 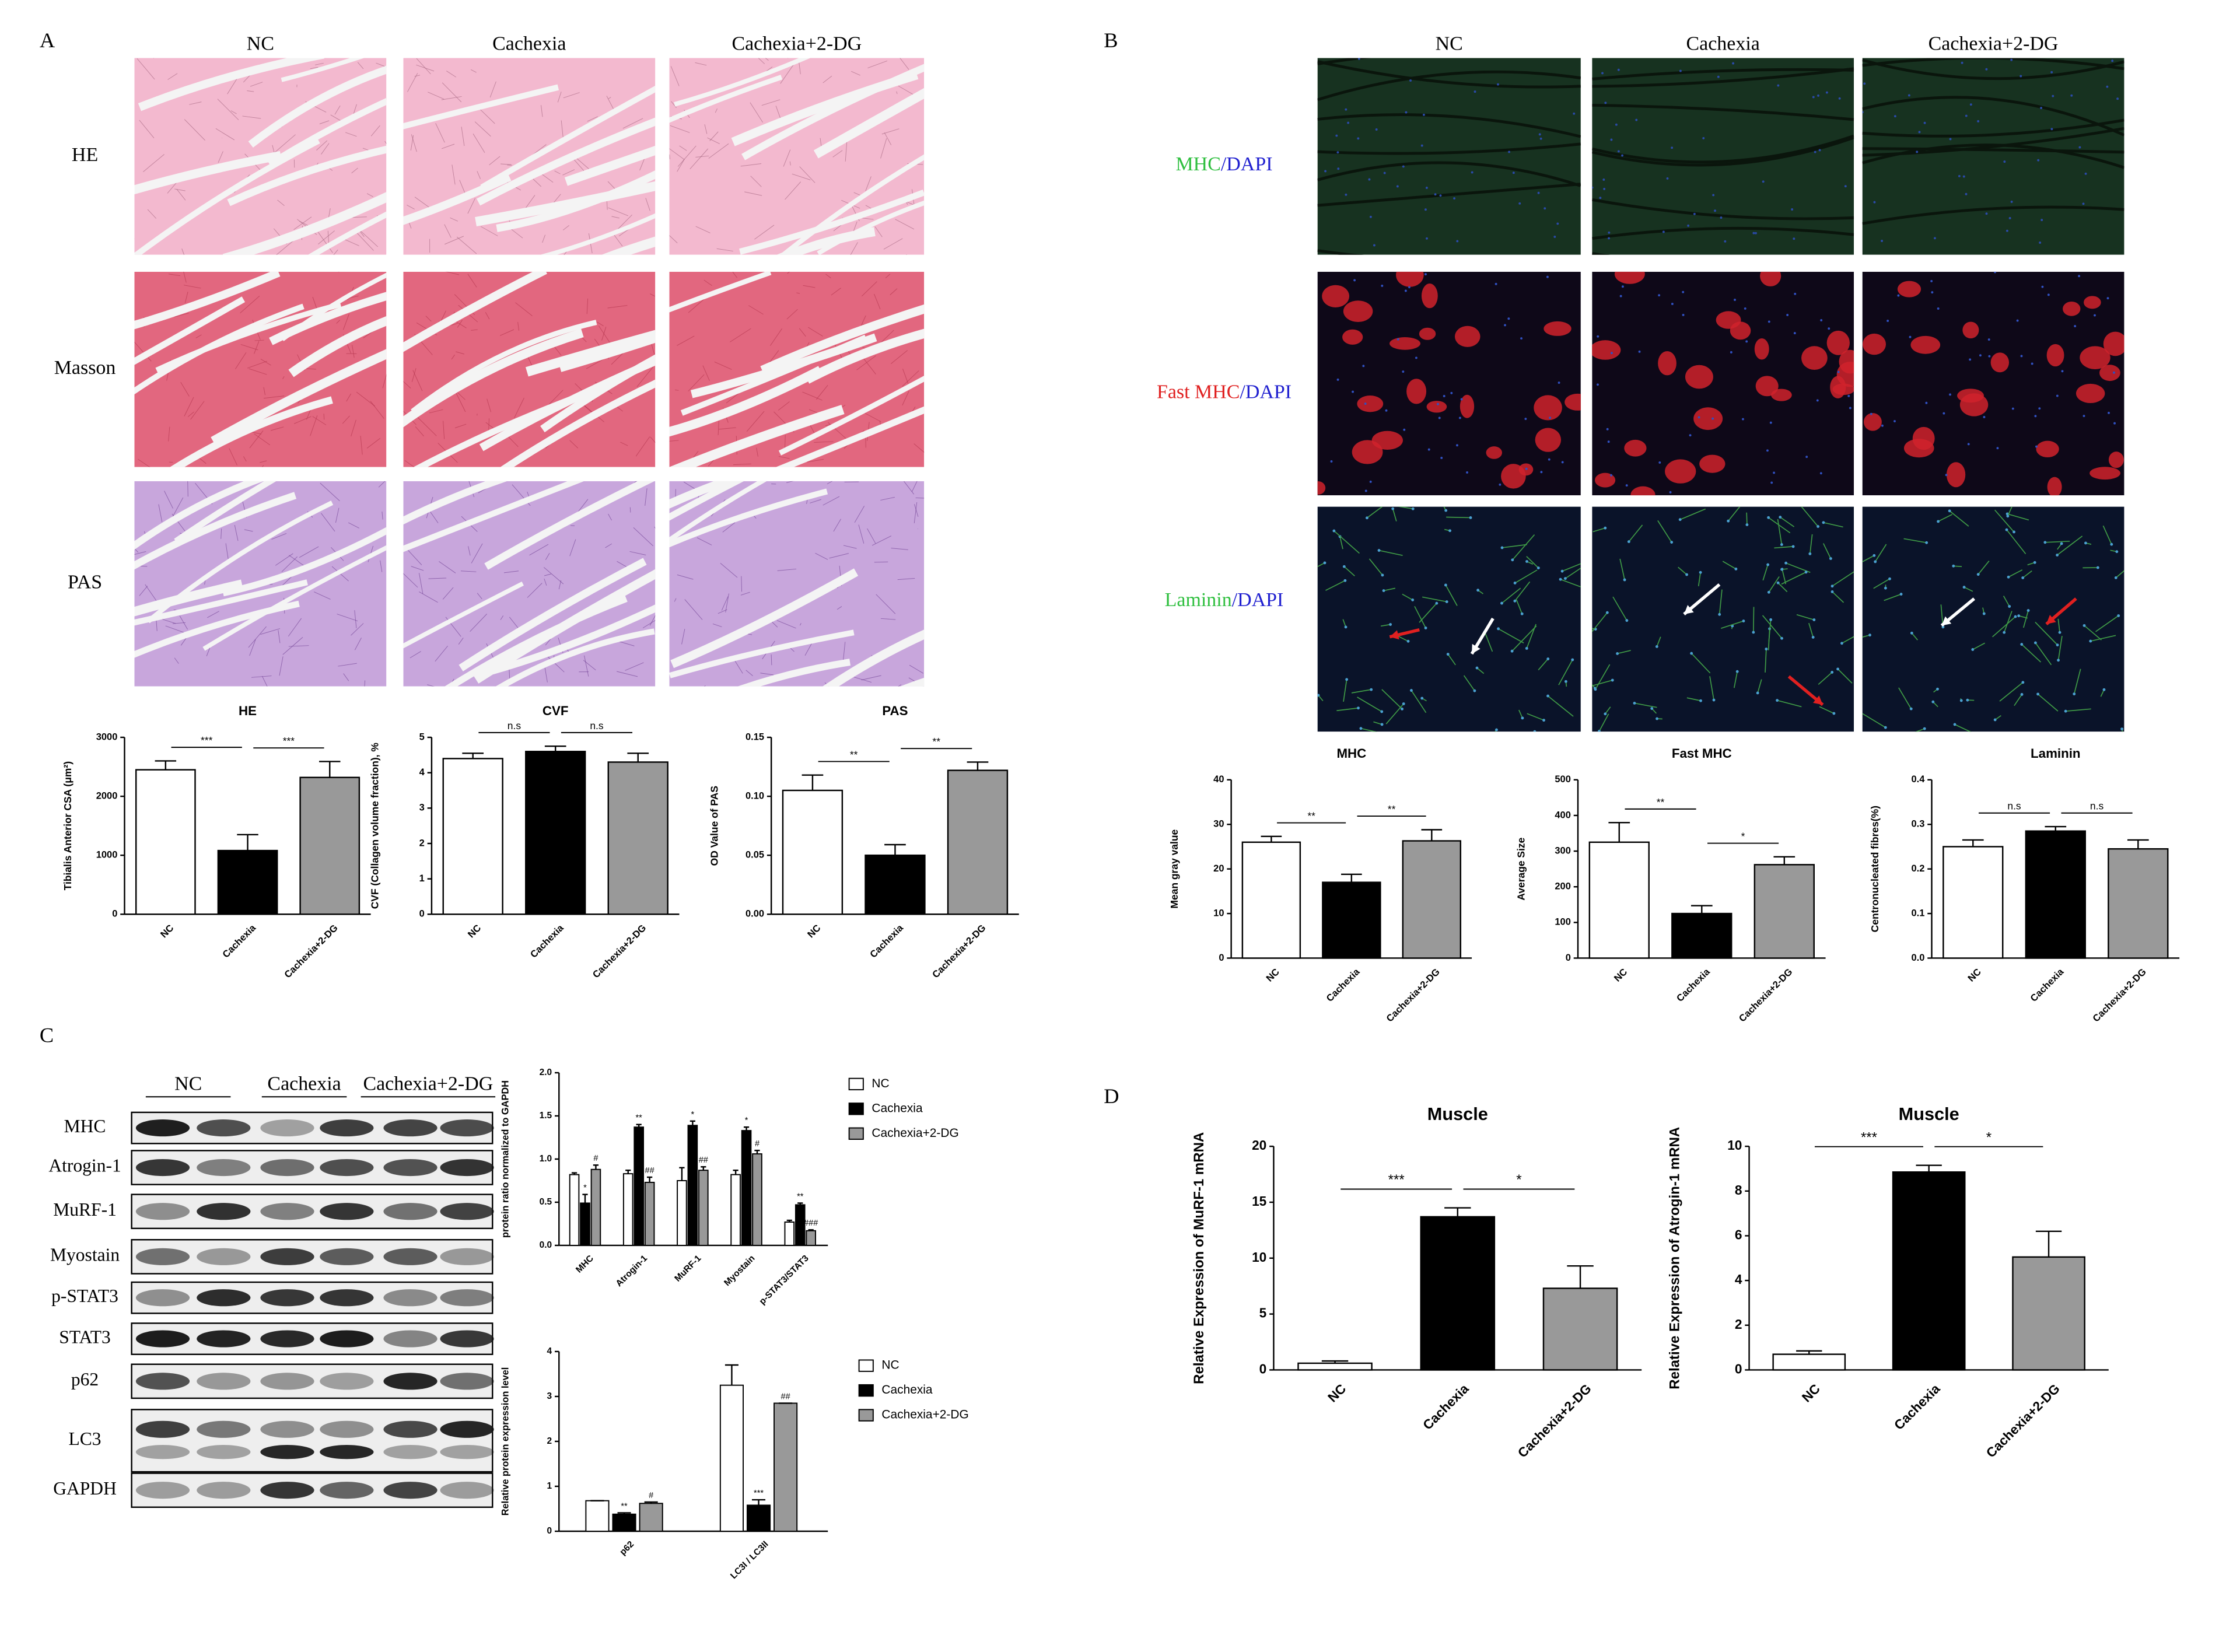 What do you see at coordinates (1476, 648) in the screenshot?
I see `arrow-head` at bounding box center [1476, 648].